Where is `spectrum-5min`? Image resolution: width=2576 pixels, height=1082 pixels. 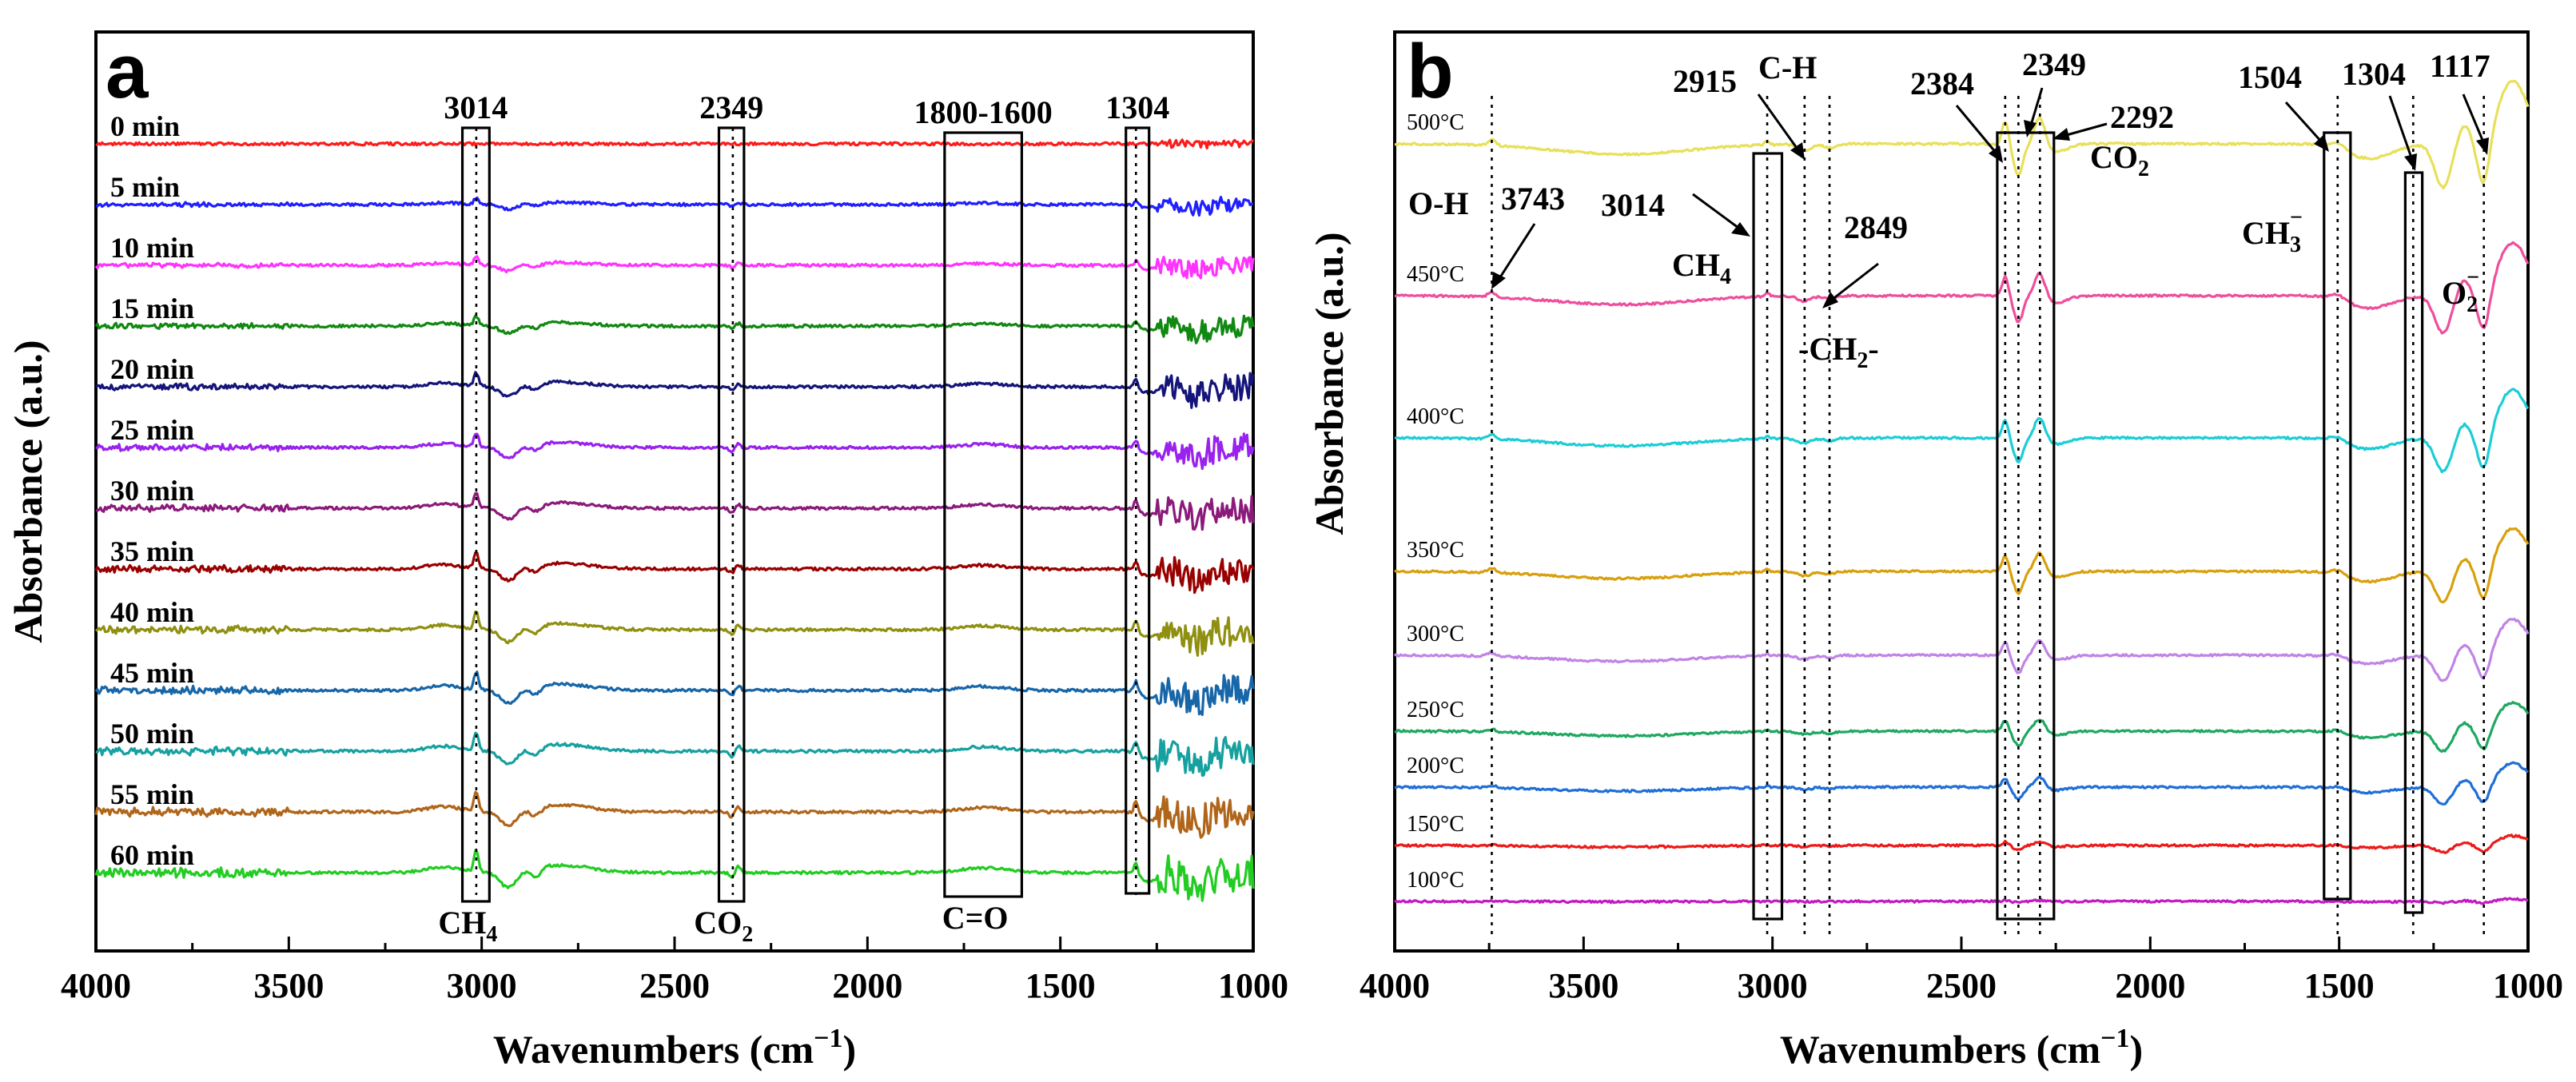 spectrum-5min is located at coordinates (674, 207).